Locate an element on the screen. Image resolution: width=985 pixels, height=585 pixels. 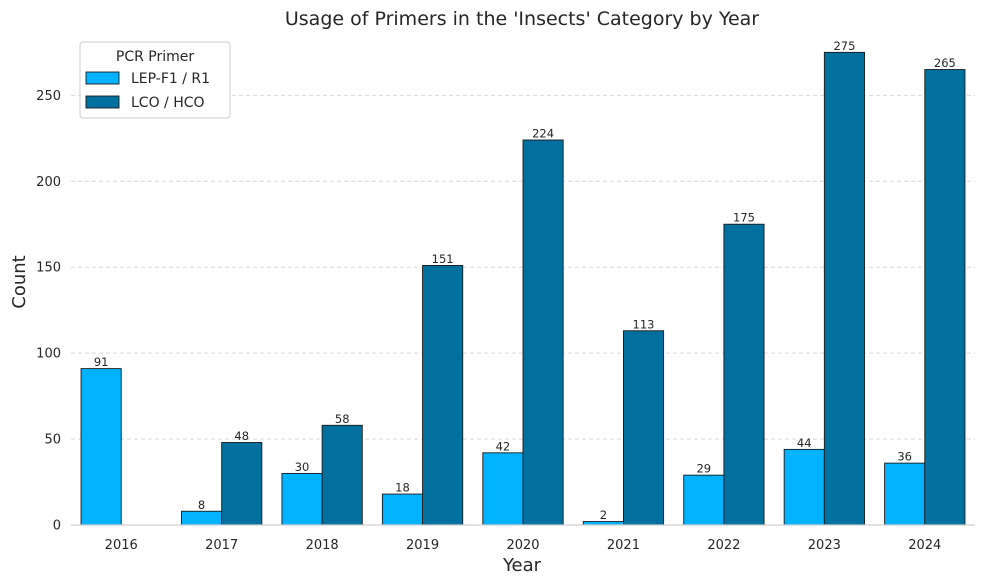
bar-lep-f1-r1-2016 is located at coordinates (101, 447).